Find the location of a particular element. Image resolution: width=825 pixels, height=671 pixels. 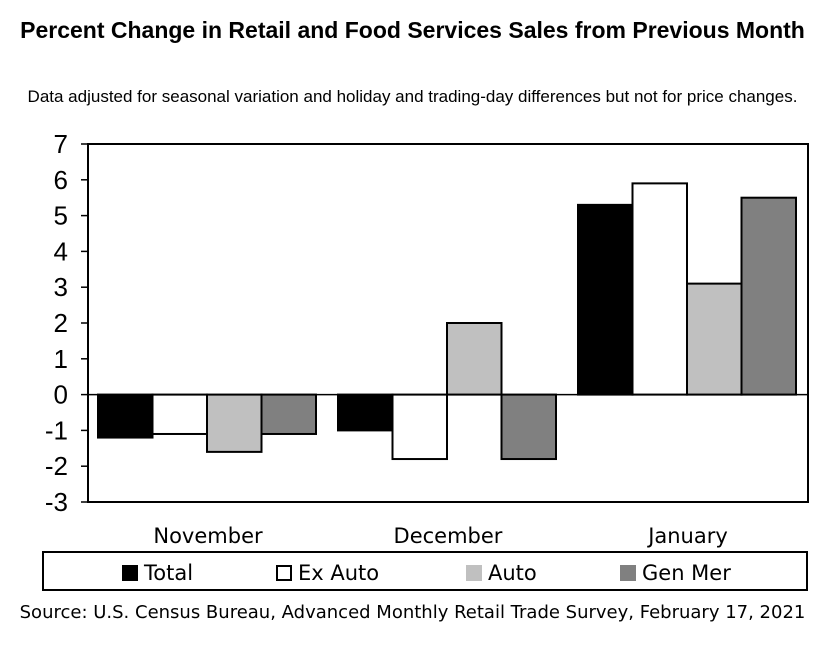

y-tick-label: -2 is located at coordinates (56, 466).